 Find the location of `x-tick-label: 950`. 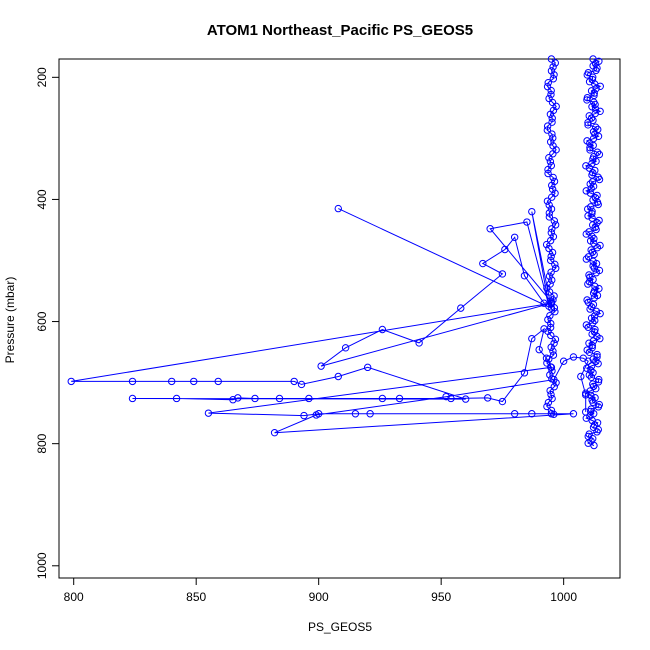

x-tick-label: 950 is located at coordinates (441, 597).